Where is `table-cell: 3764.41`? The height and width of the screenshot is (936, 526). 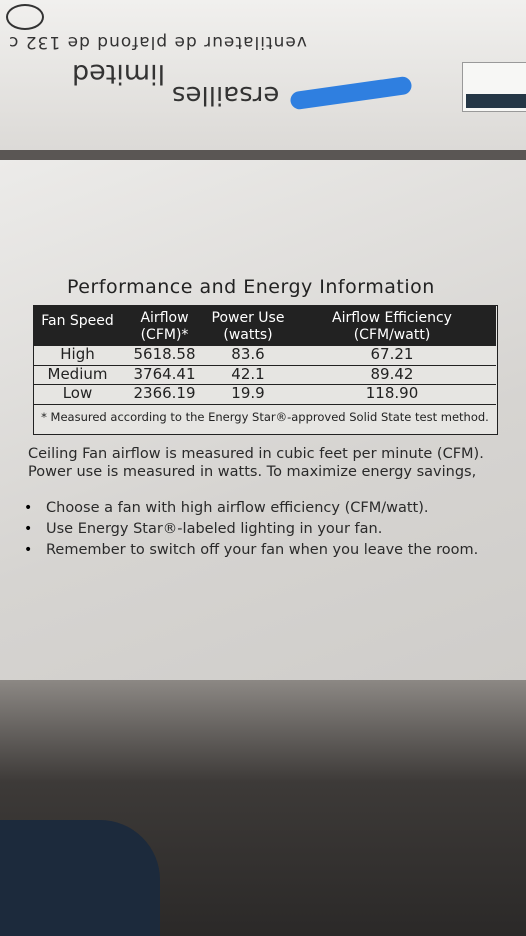
table-cell: 3764.41 is located at coordinates (164, 373).